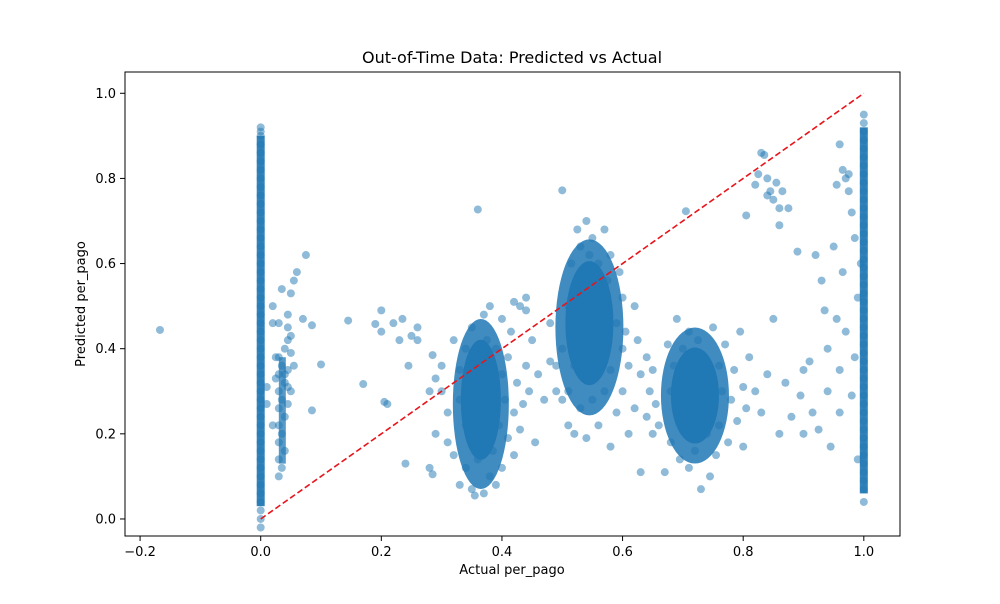  Describe the element at coordinates (512, 57) in the screenshot. I see `chart-title: Out-of-Time Data: Predicted vs Actual` at that location.